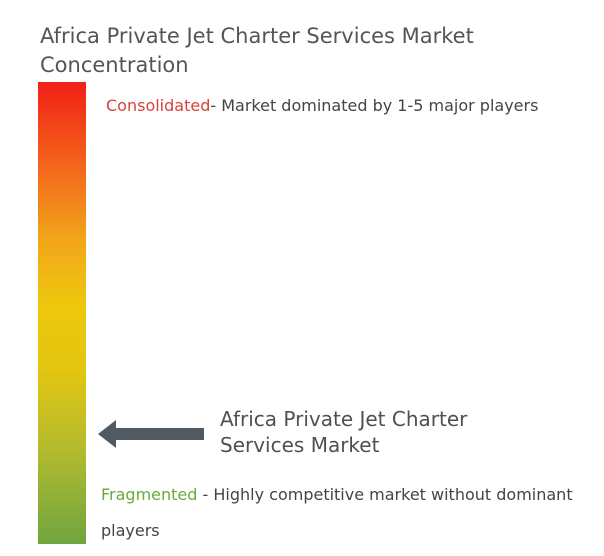 The width and height of the screenshot is (604, 556). What do you see at coordinates (158, 105) in the screenshot?
I see `consolidated-label: Consolidated` at bounding box center [158, 105].